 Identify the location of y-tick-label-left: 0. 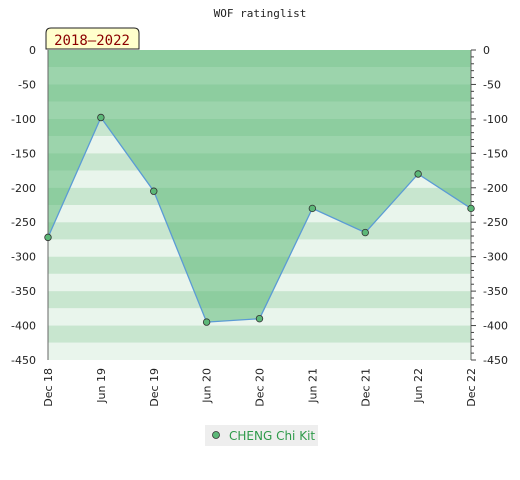
(32, 50).